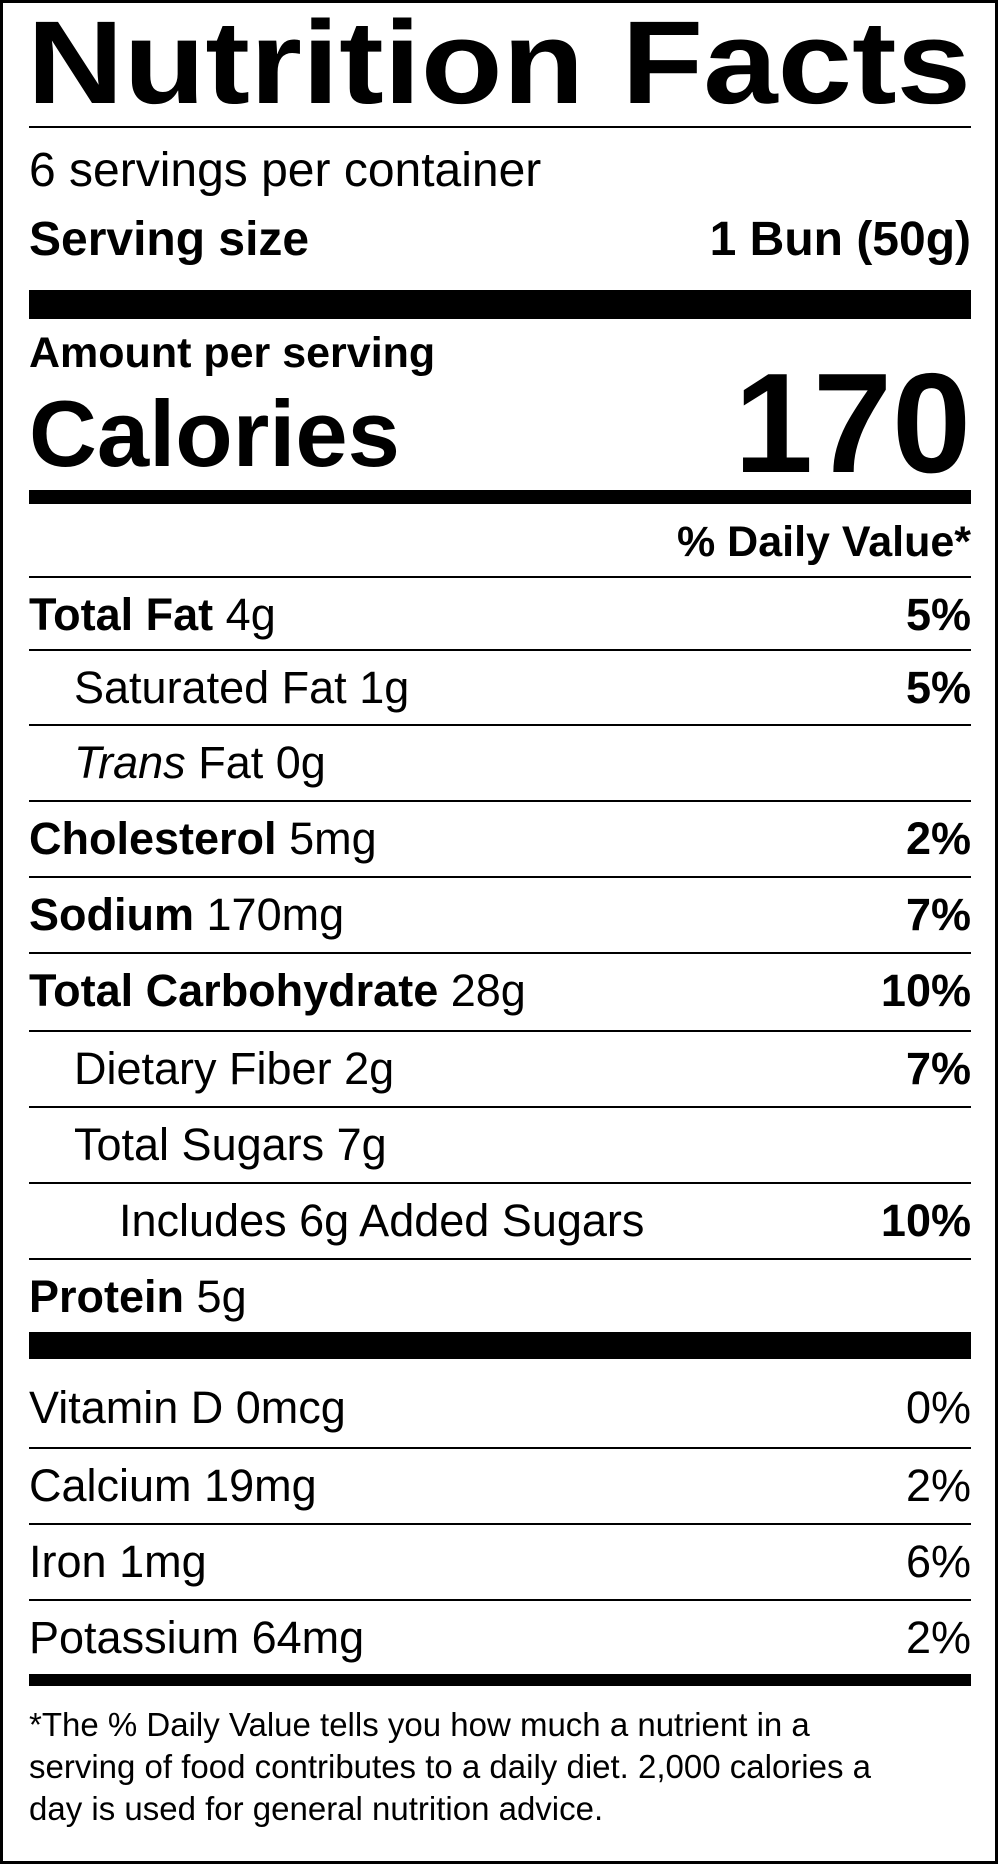 The image size is (1000, 1864). I want to click on nutrient-row: Total Carbohydrate 28g, so click(277, 990).